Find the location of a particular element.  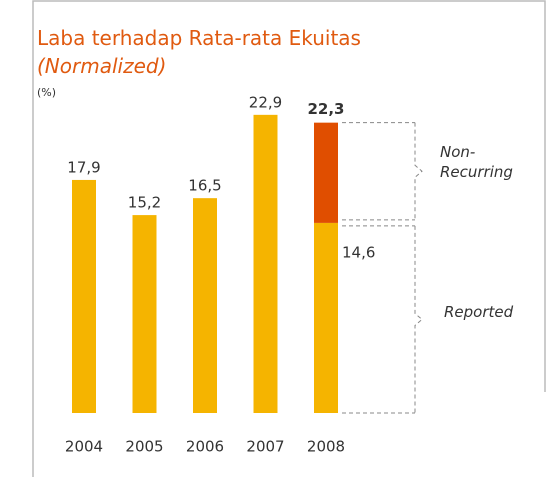

chart-title: Laba terhadap Rata-rata Ekuitas is located at coordinates (199, 38).